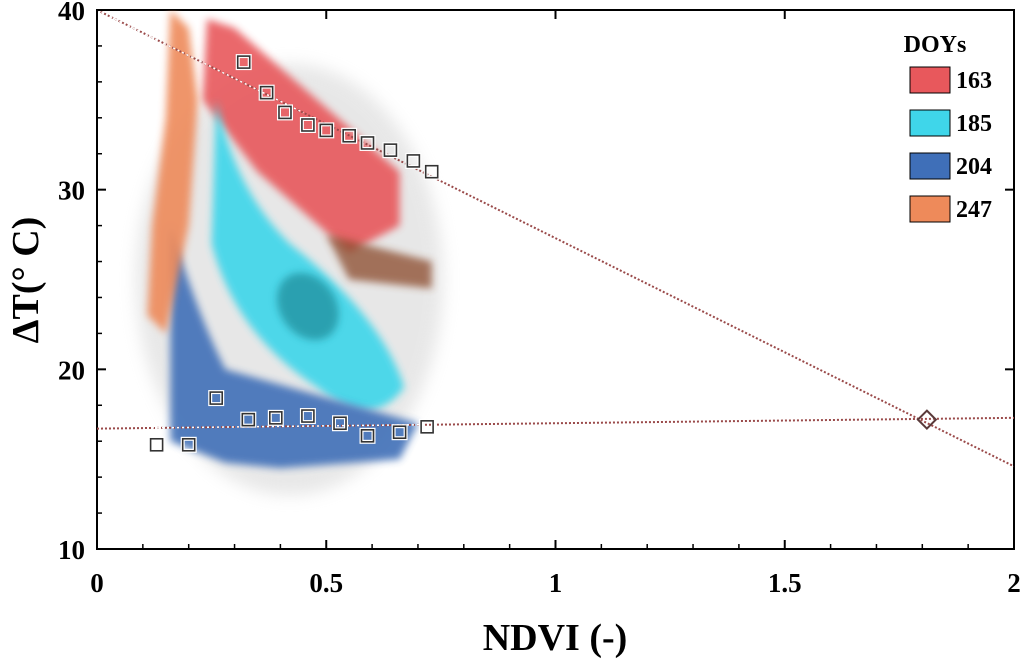 The height and width of the screenshot is (666, 1024). Describe the element at coordinates (308, 306) in the screenshot. I see `cloud-185-core` at that location.